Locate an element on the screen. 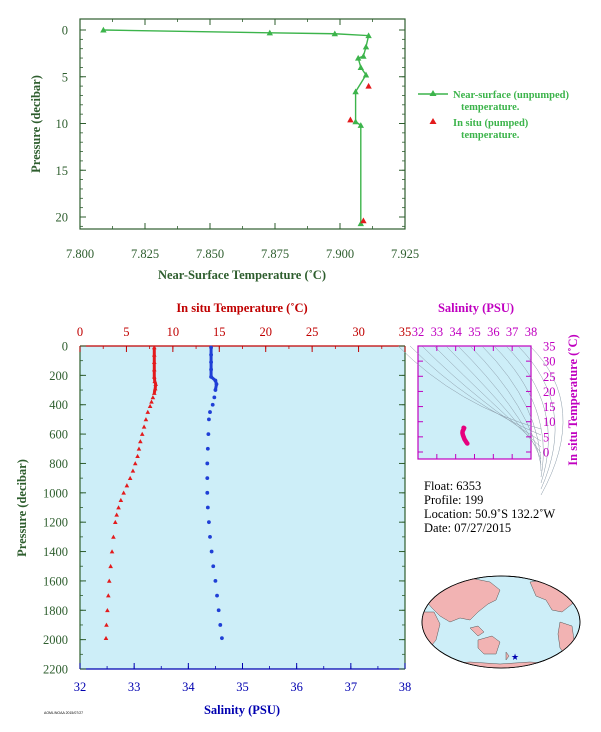  y-tick-label: 15 is located at coordinates (62, 171).